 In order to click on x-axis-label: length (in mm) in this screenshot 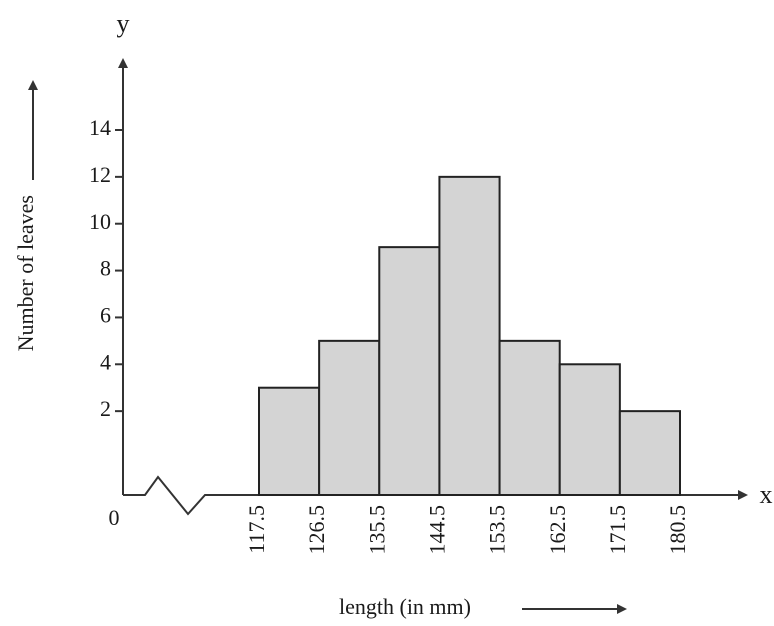, I will do `click(405, 606)`.